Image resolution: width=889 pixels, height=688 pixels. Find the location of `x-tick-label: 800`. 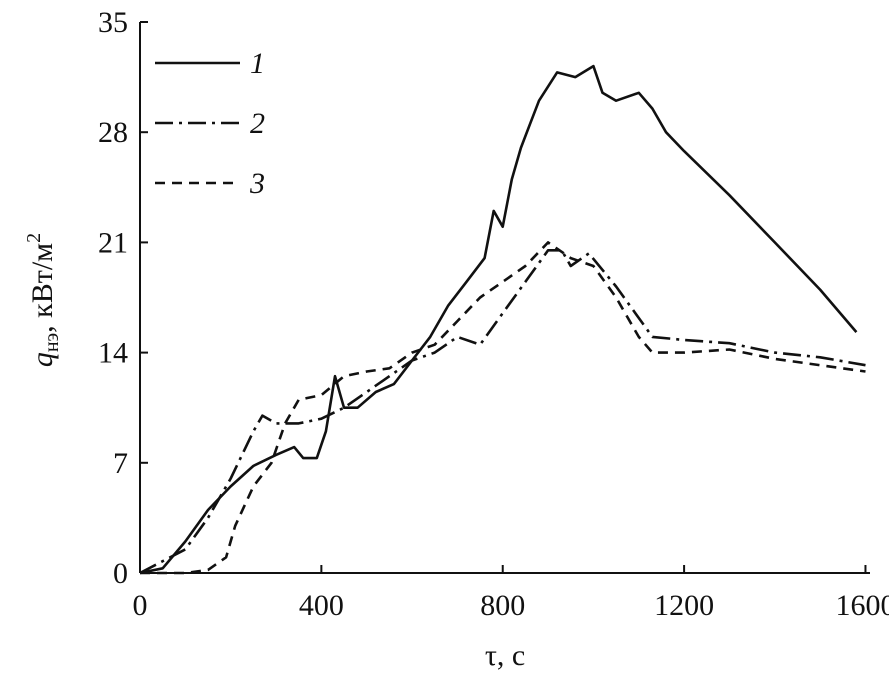

x-tick-label: 800 is located at coordinates (502, 605).